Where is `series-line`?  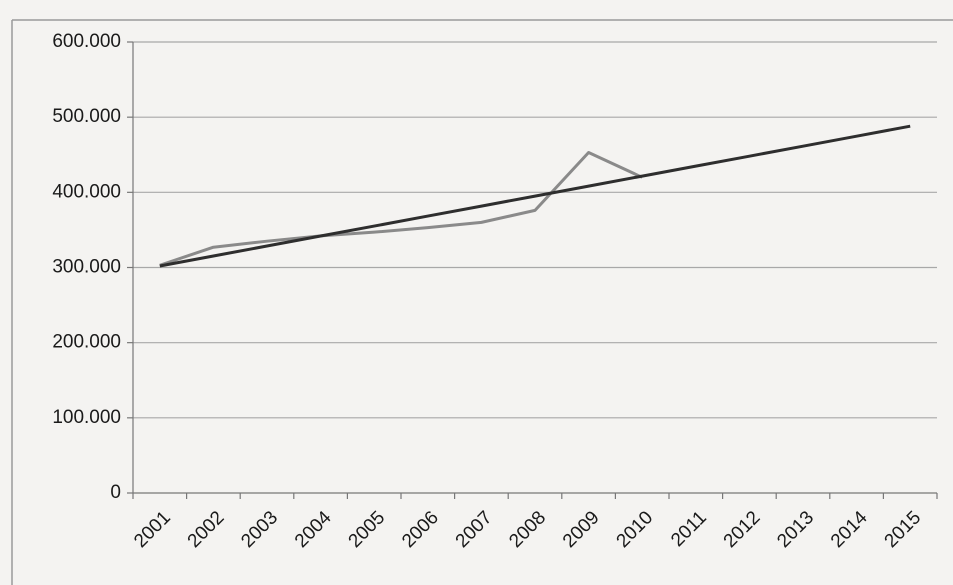
series-line is located at coordinates (401, 208).